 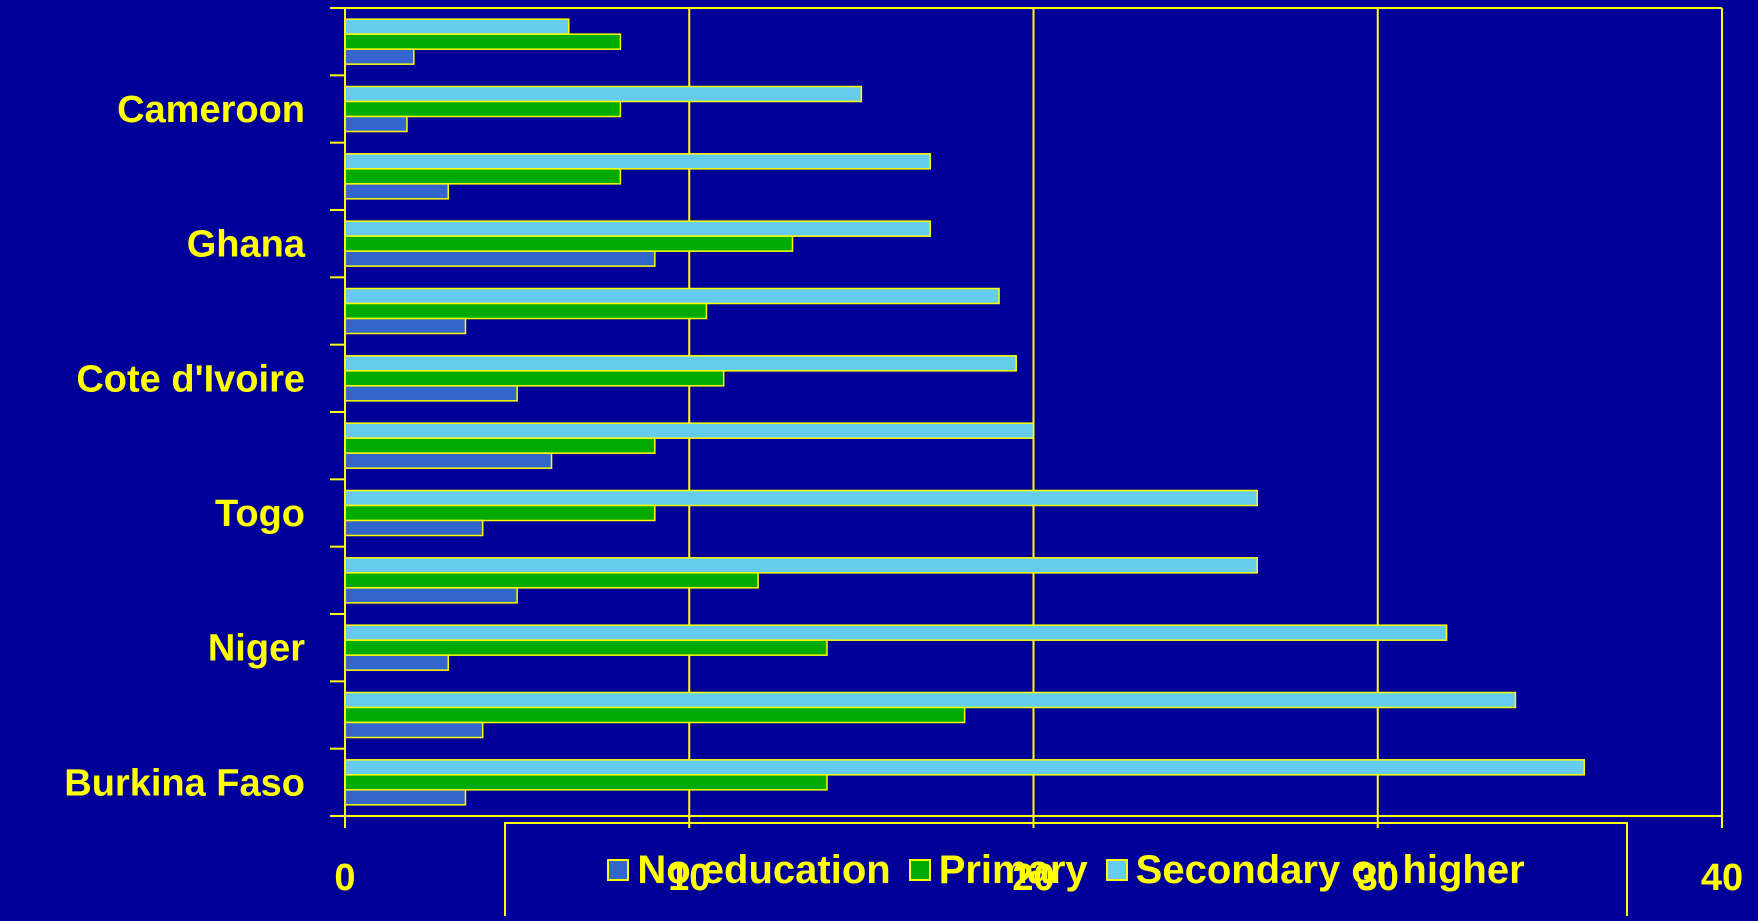 What do you see at coordinates (211, 110) in the screenshot?
I see `category-label: Cameroon` at bounding box center [211, 110].